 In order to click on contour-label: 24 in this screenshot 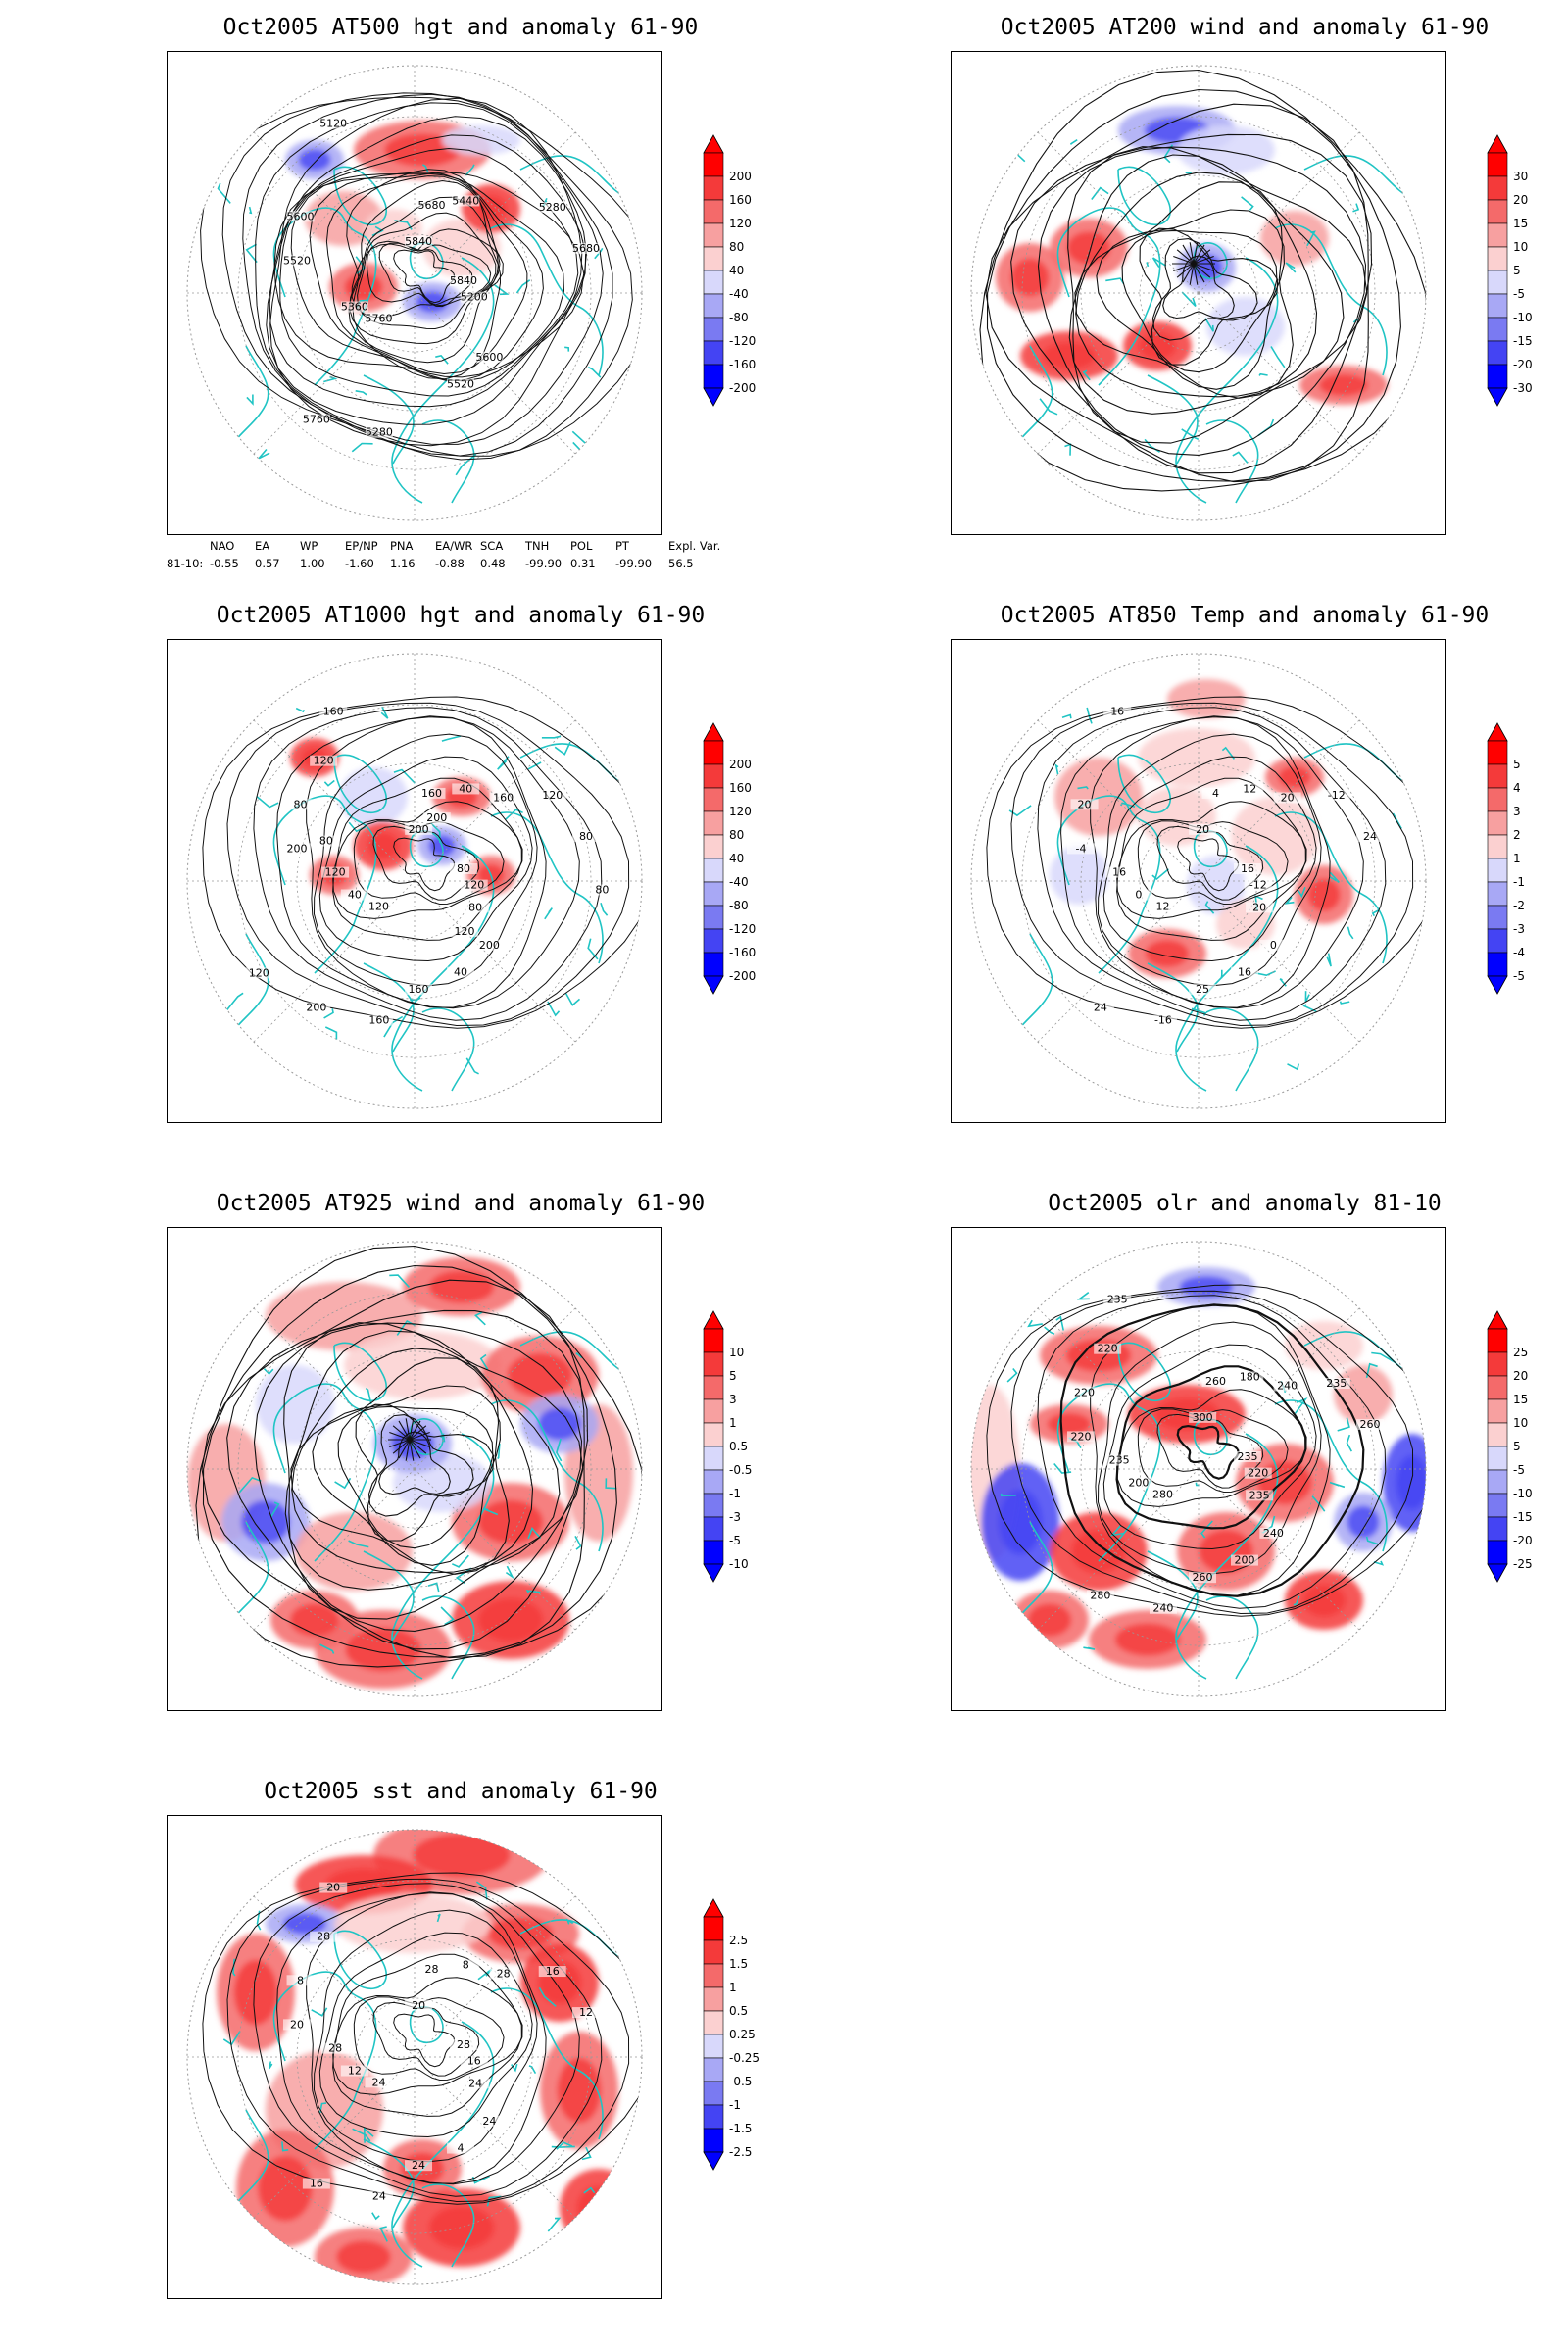, I will do `click(1100, 1008)`.